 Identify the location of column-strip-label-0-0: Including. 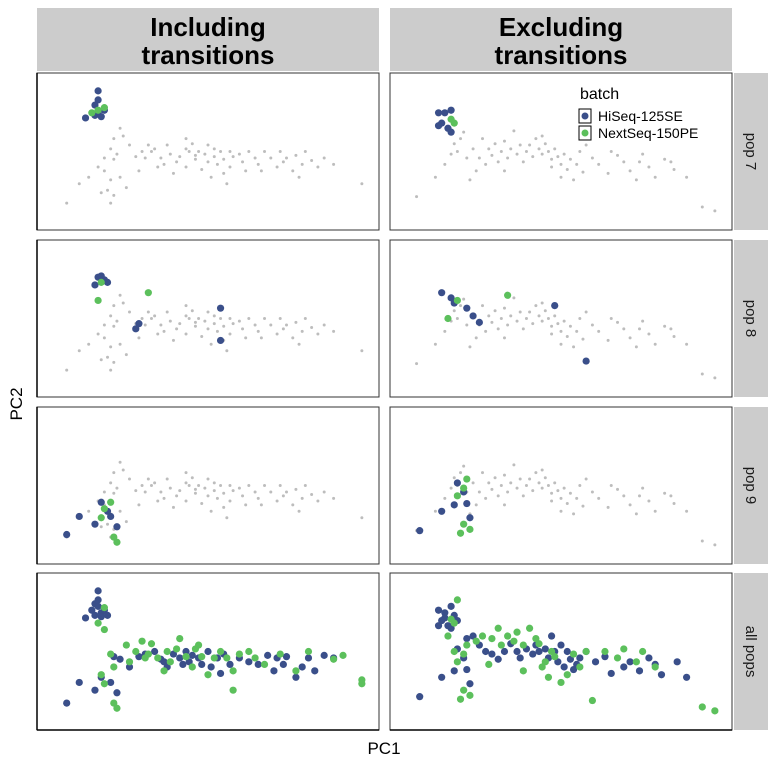
(208, 27).